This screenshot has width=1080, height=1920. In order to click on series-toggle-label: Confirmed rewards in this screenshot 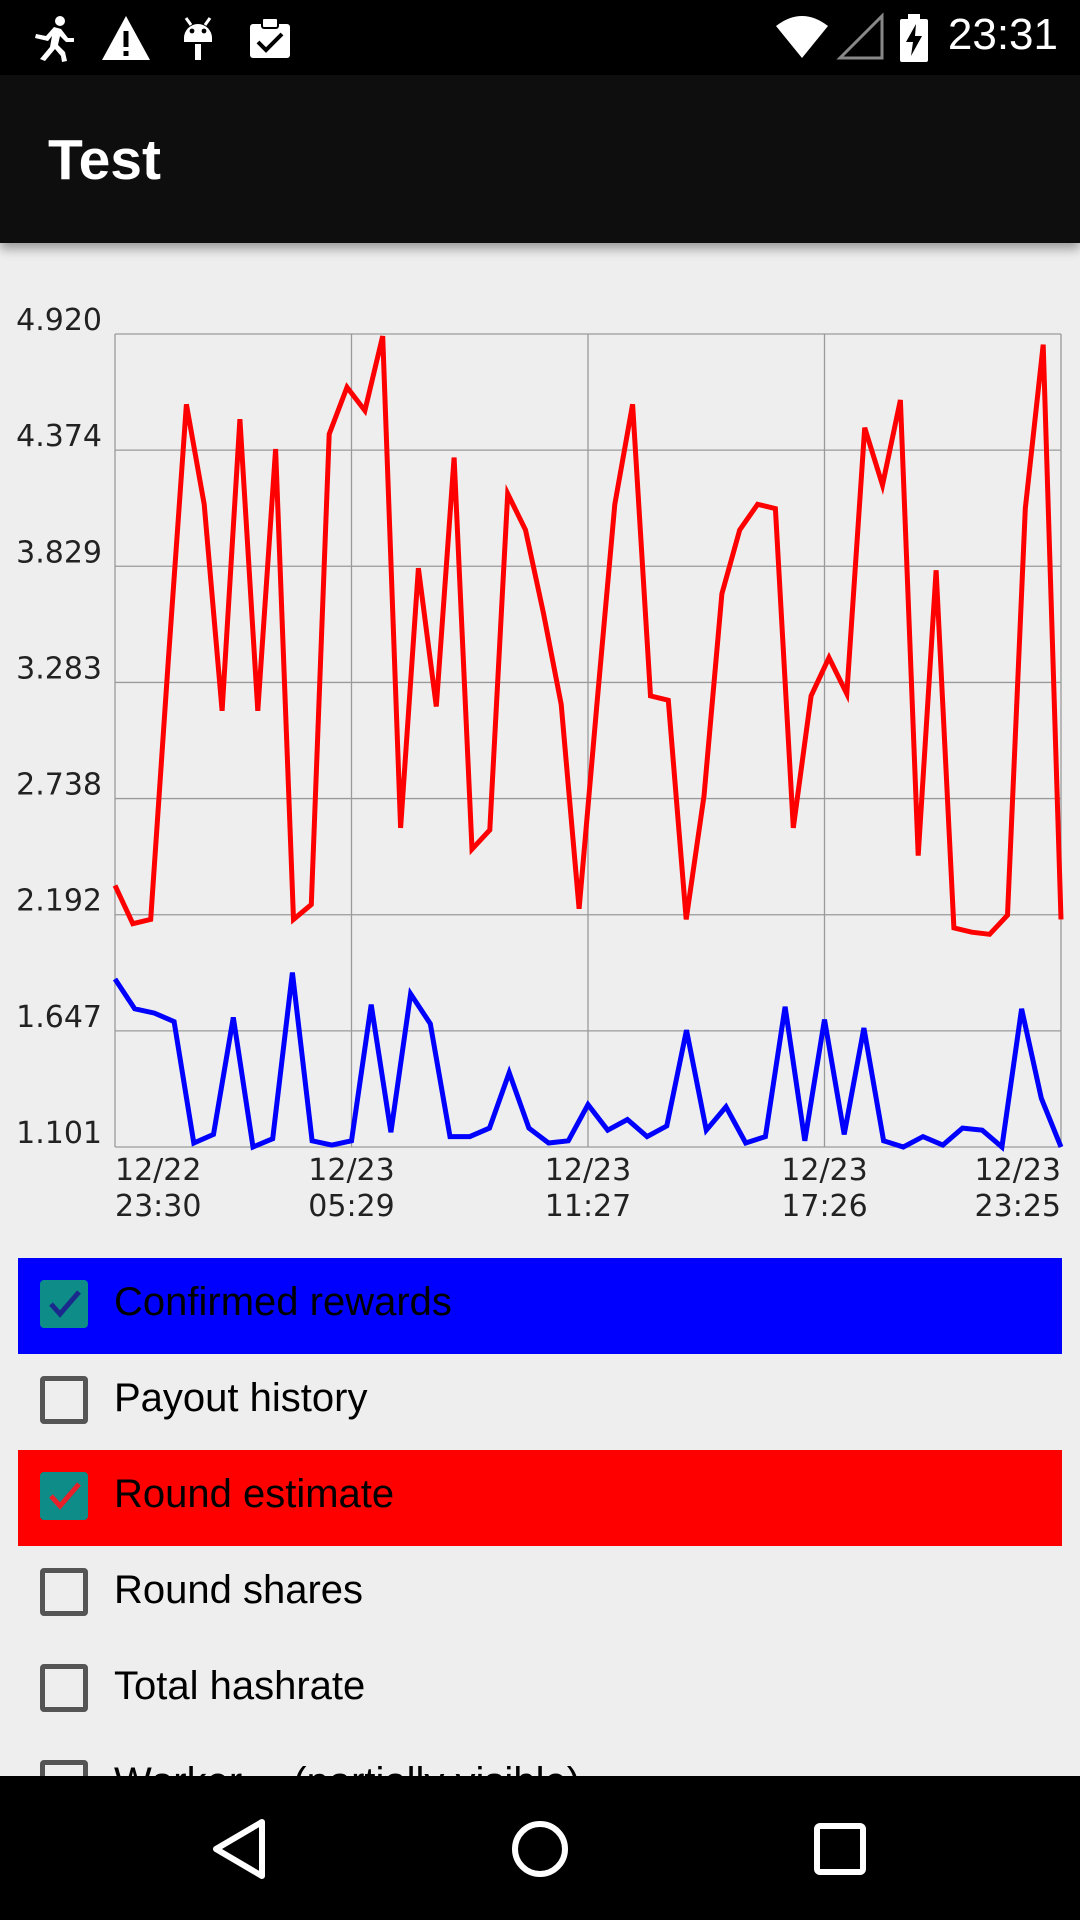, I will do `click(283, 1302)`.